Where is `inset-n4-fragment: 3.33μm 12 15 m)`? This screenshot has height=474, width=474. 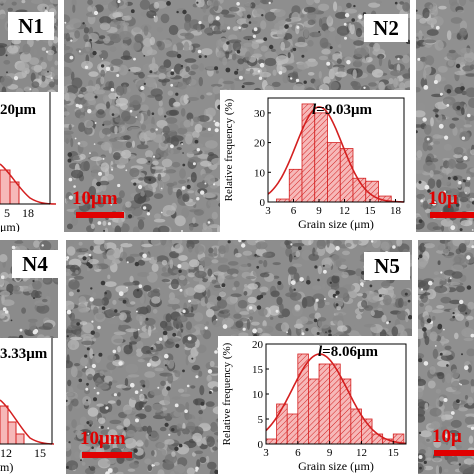 inset-n4-fragment: 3.33μm 12 15 m) is located at coordinates (29, 406).